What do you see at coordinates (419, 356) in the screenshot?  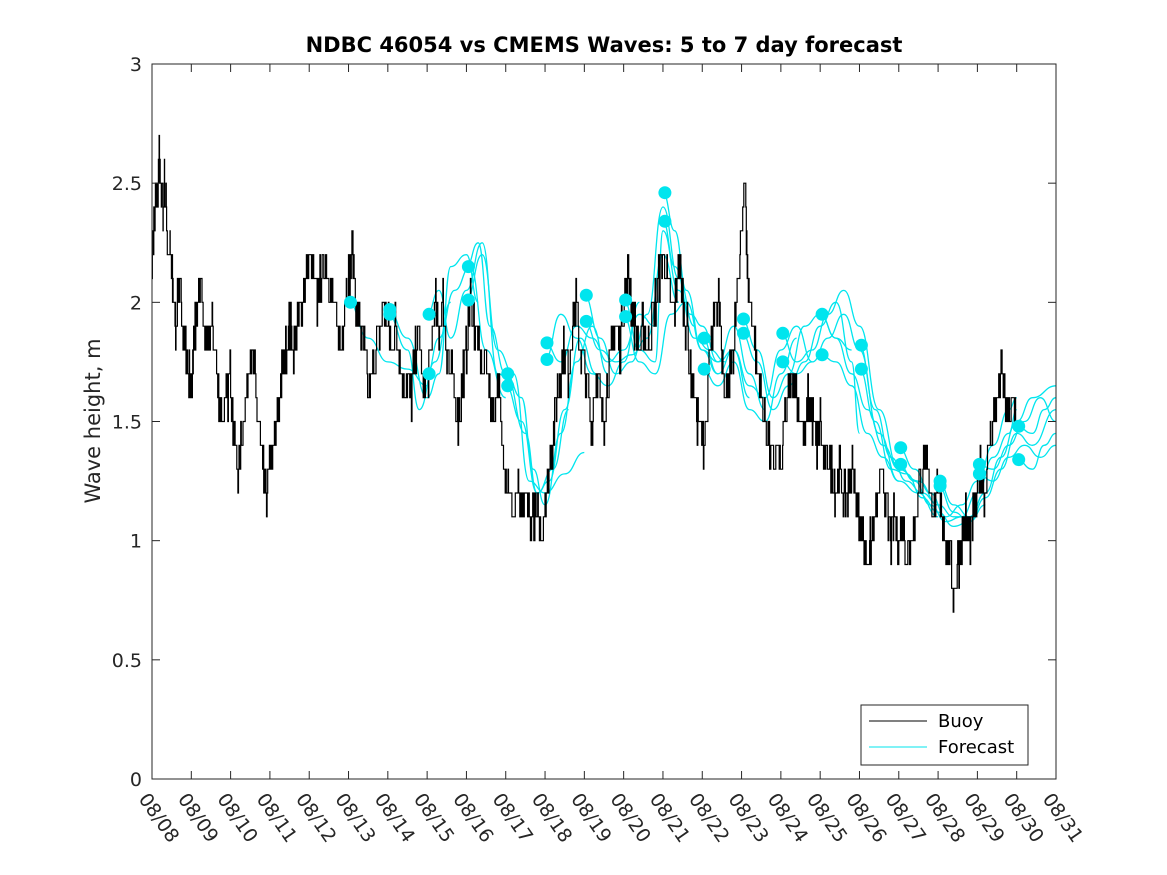 I see `forecast-line-run-08-14b` at bounding box center [419, 356].